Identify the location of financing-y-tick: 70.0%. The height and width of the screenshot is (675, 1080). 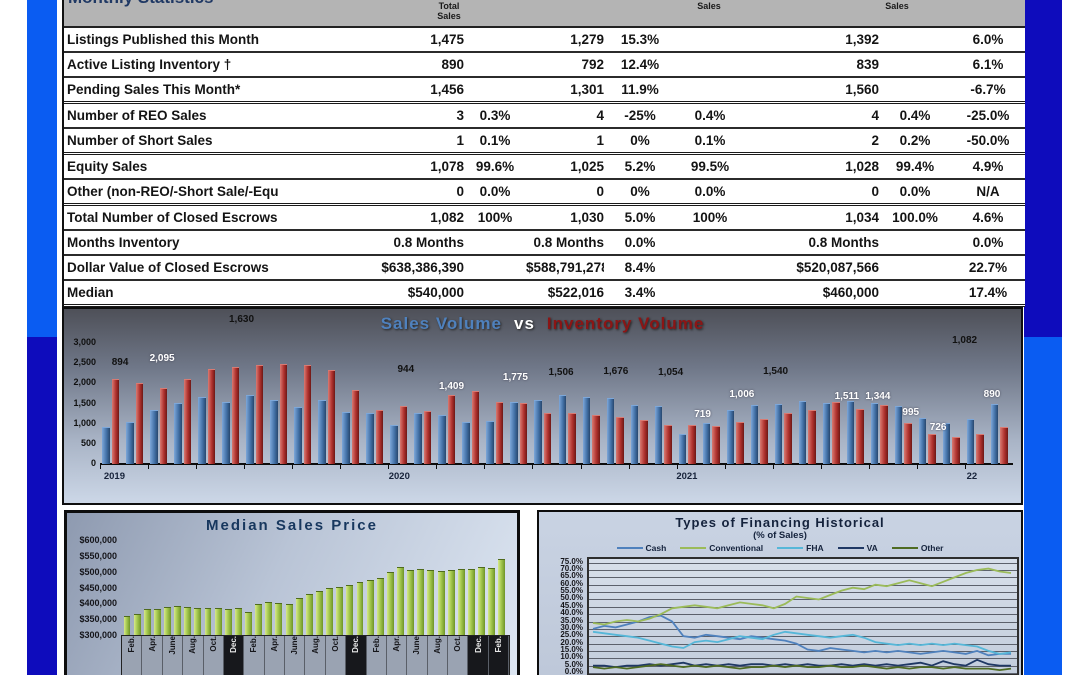
(571, 569).